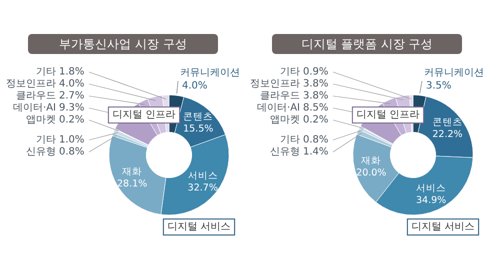 The image size is (488, 275). What do you see at coordinates (123, 44) in the screenshot?
I see `chart-title: 부가통신사업 시장 구성` at bounding box center [123, 44].